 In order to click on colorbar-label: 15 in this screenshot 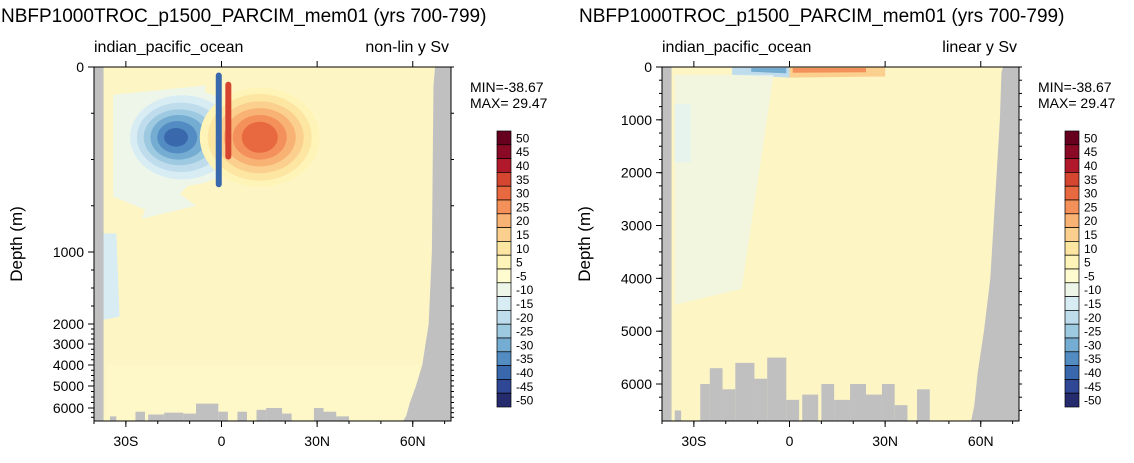, I will do `click(1091, 235)`.